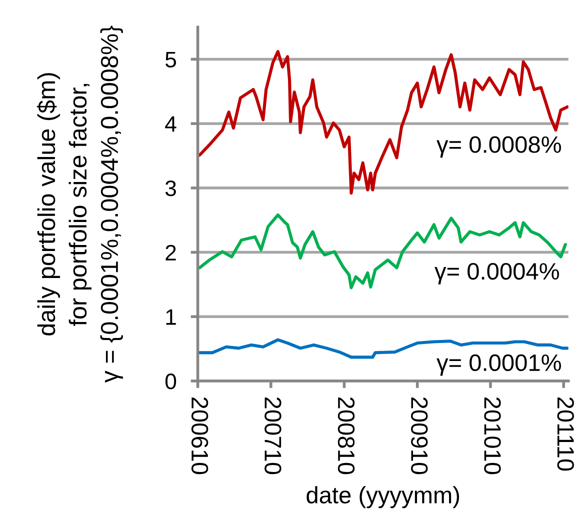 This screenshot has width=580, height=531. Describe the element at coordinates (171, 252) in the screenshot. I see `y-tick-label: 2` at that location.